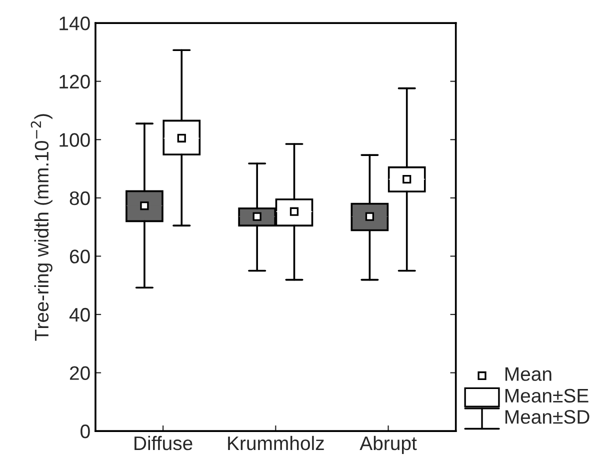 This screenshot has height=461, width=616. I want to click on text: Mean±SD, so click(547, 417).